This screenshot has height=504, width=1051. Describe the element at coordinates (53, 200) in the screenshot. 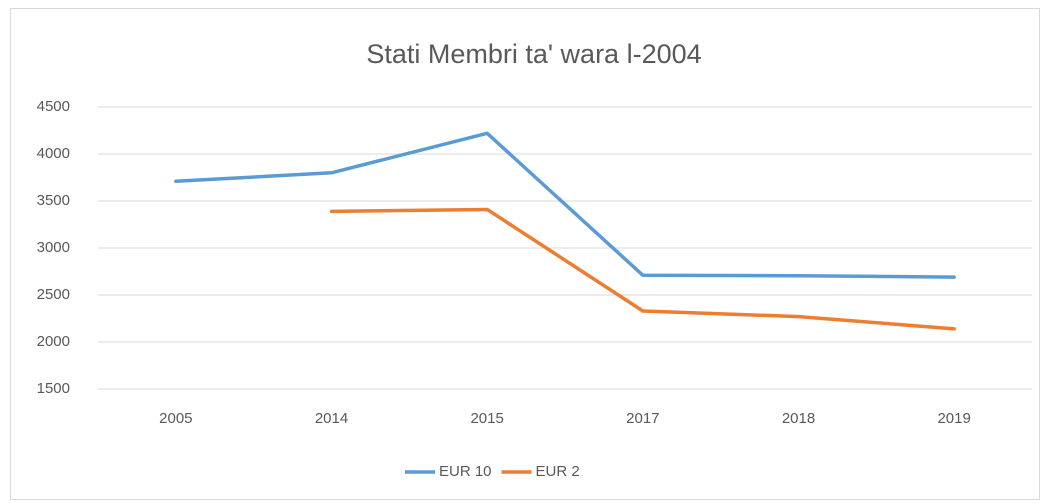

I see `y-tick-label: 3500` at that location.